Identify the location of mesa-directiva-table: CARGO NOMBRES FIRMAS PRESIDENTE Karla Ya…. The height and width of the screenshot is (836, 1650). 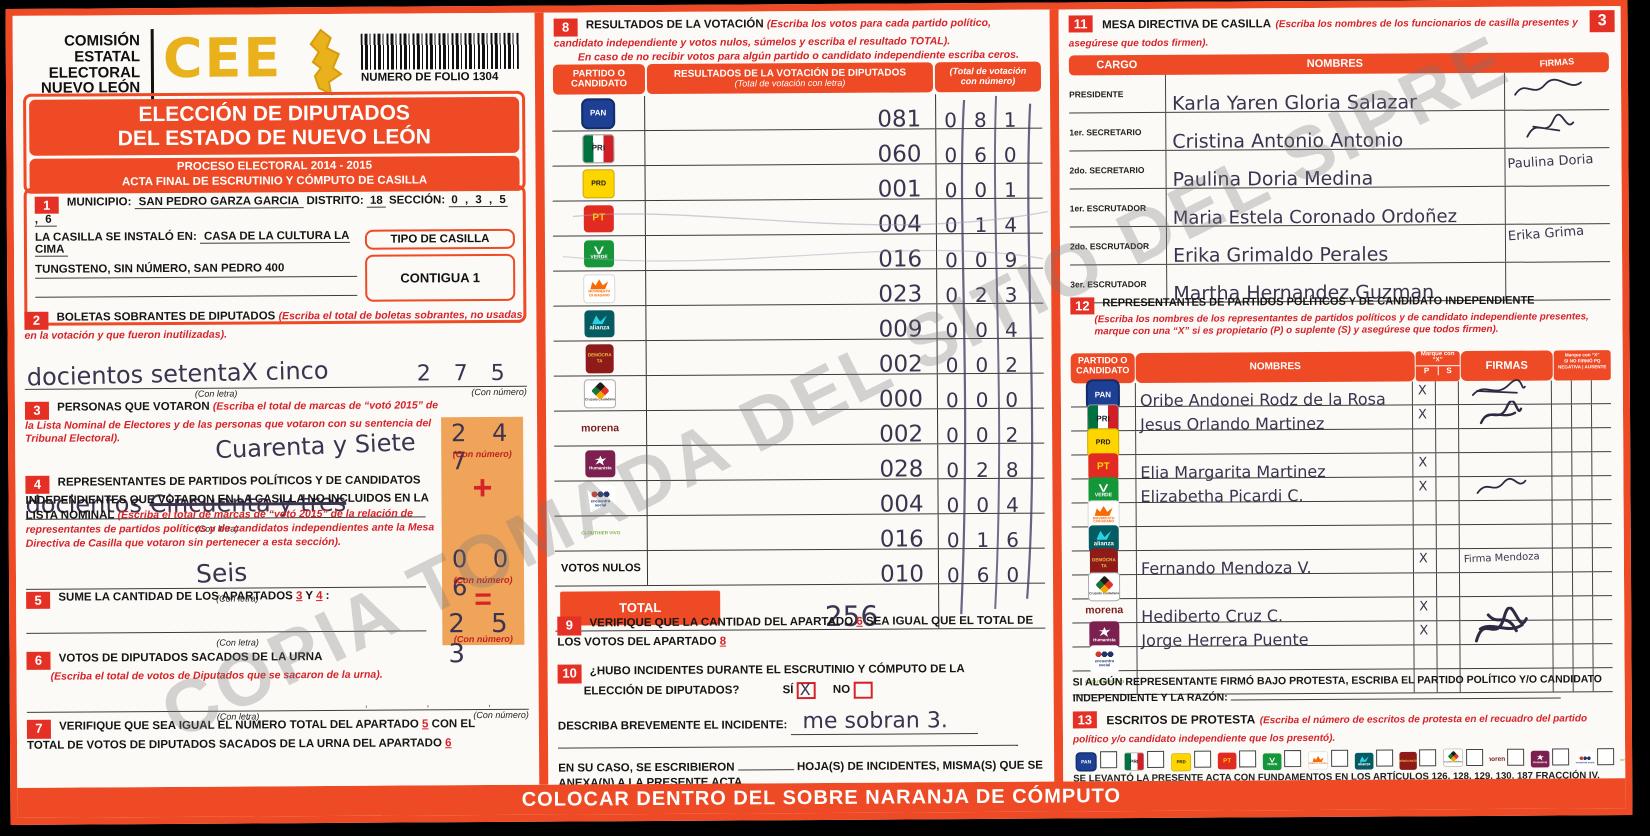
(1339, 178).